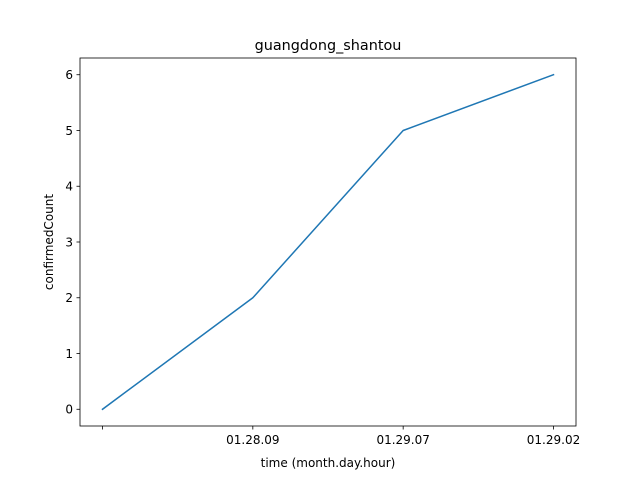 Image resolution: width=640 pixels, height=480 pixels. Describe the element at coordinates (553, 440) in the screenshot. I see `x-tick-label: 01.29.02` at that location.